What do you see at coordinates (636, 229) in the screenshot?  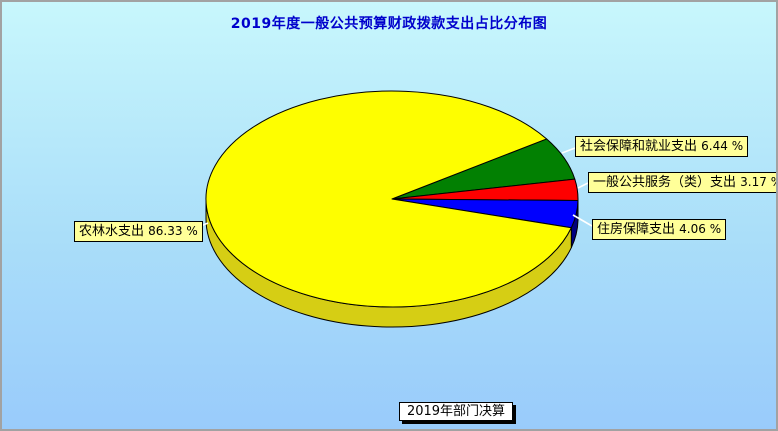 I see `slice-label-text: 住房保障支出` at bounding box center [636, 229].